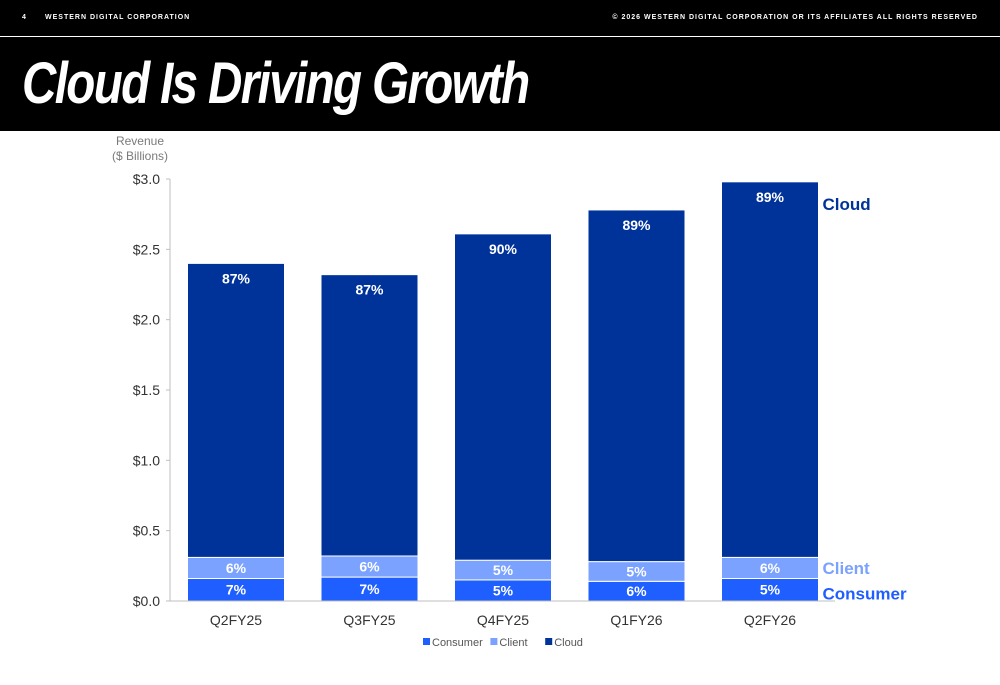 This screenshot has width=1000, height=685. Describe the element at coordinates (865, 594) in the screenshot. I see `side-label-consumer: Consumer` at that location.